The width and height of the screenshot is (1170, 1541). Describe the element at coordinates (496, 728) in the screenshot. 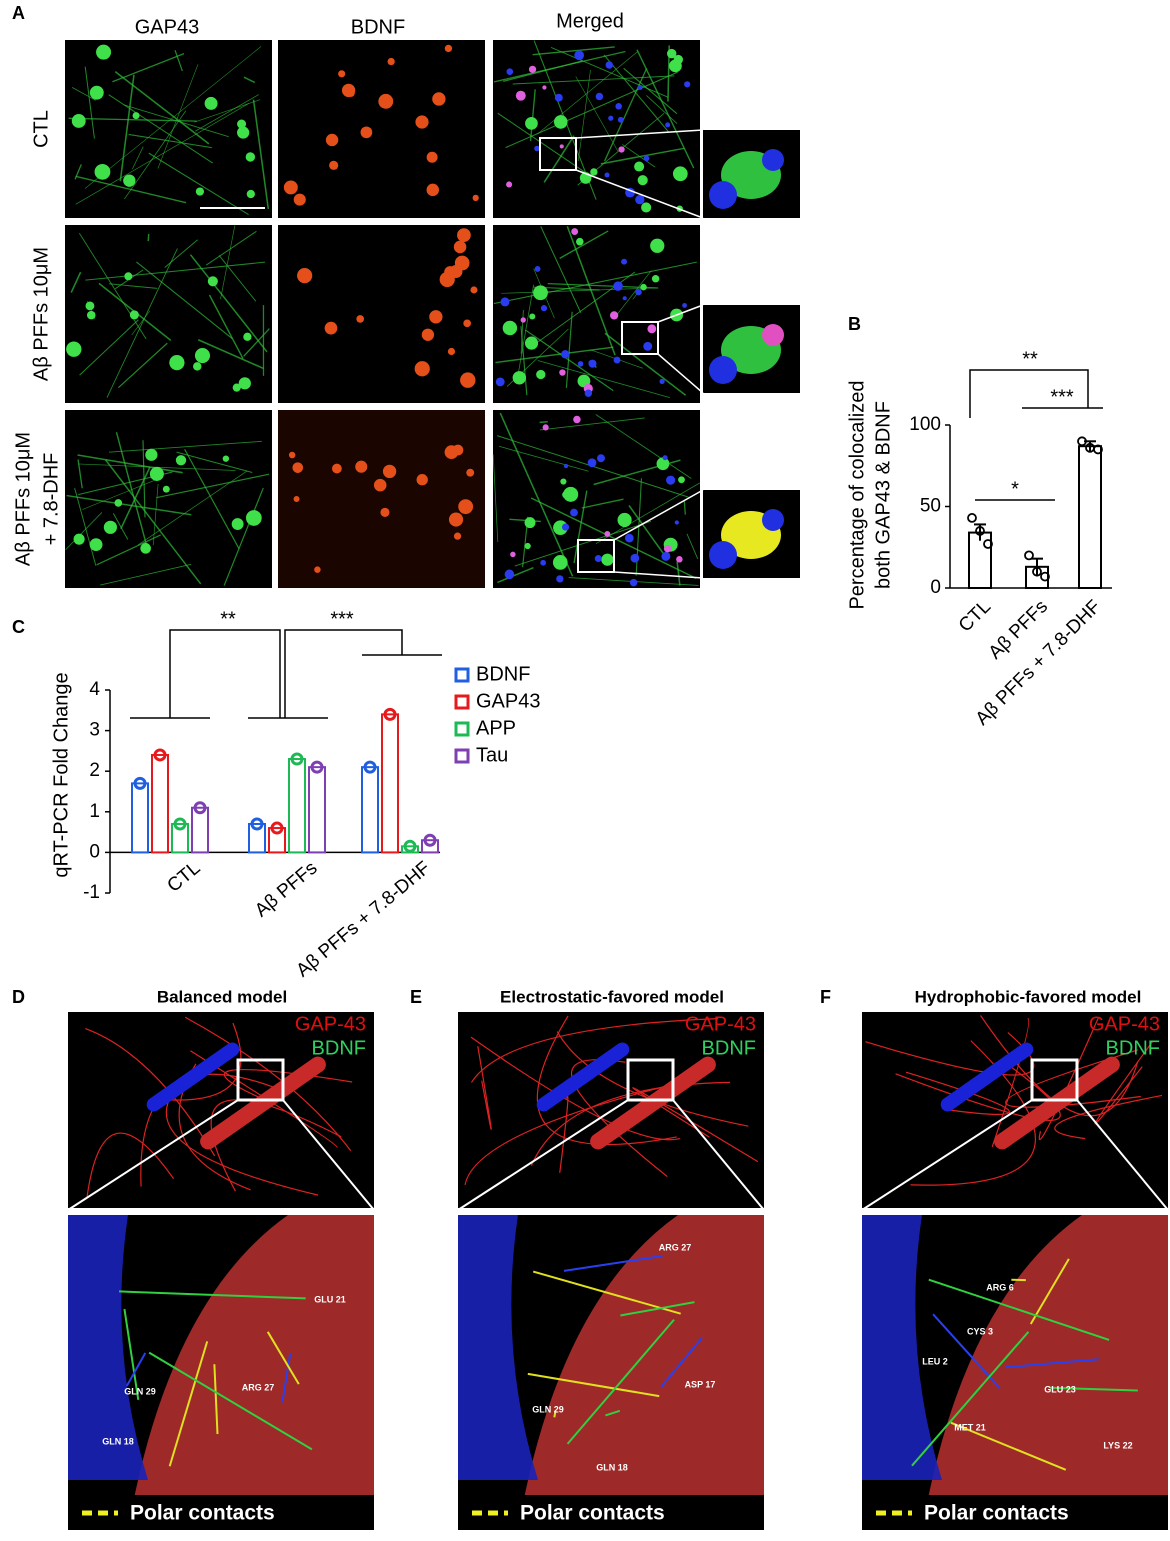

I see `legend-label: APP` at that location.